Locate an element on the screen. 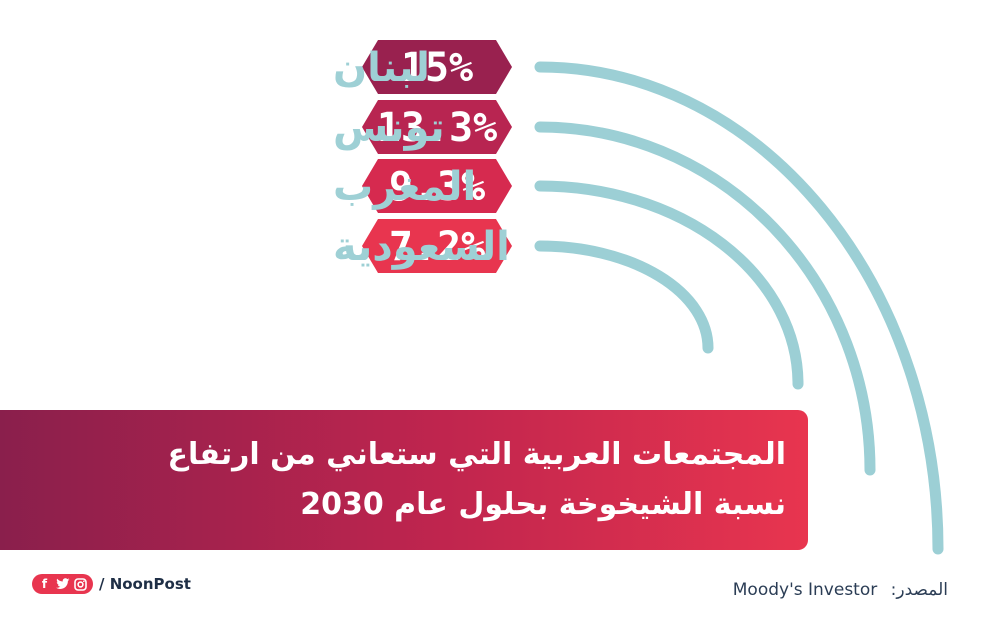 Image resolution: width=1000 pixels, height=622 pixels. country-label: لبنان is located at coordinates (381, 68).